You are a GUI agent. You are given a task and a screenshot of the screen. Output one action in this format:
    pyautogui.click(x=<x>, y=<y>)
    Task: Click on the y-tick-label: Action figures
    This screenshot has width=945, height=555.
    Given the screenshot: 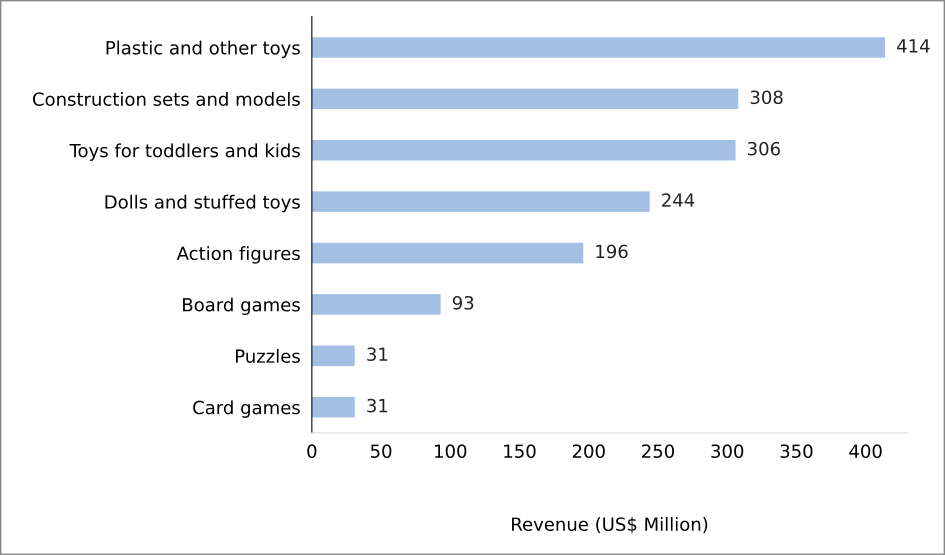 What is the action you would take?
    pyautogui.click(x=238, y=255)
    